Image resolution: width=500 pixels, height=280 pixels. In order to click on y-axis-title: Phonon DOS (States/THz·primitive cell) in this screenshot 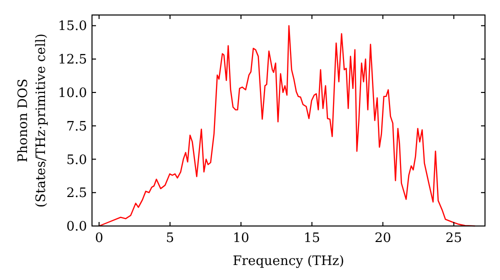, I will do `click(32, 120)`.